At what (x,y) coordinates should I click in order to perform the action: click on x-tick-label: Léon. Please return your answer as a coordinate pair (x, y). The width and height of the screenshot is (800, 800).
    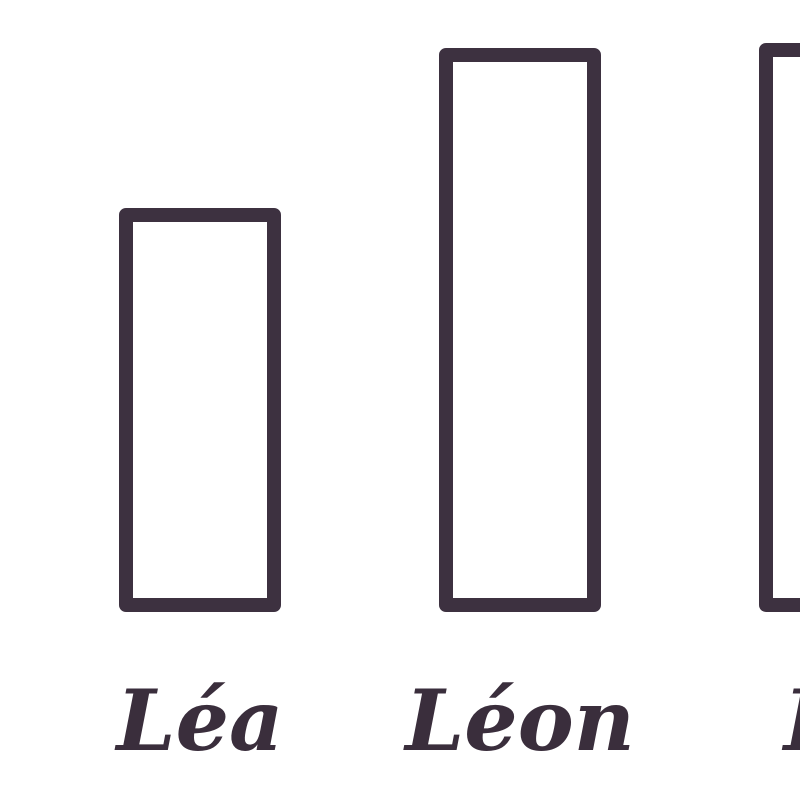
    Looking at the image, I should click on (519, 720).